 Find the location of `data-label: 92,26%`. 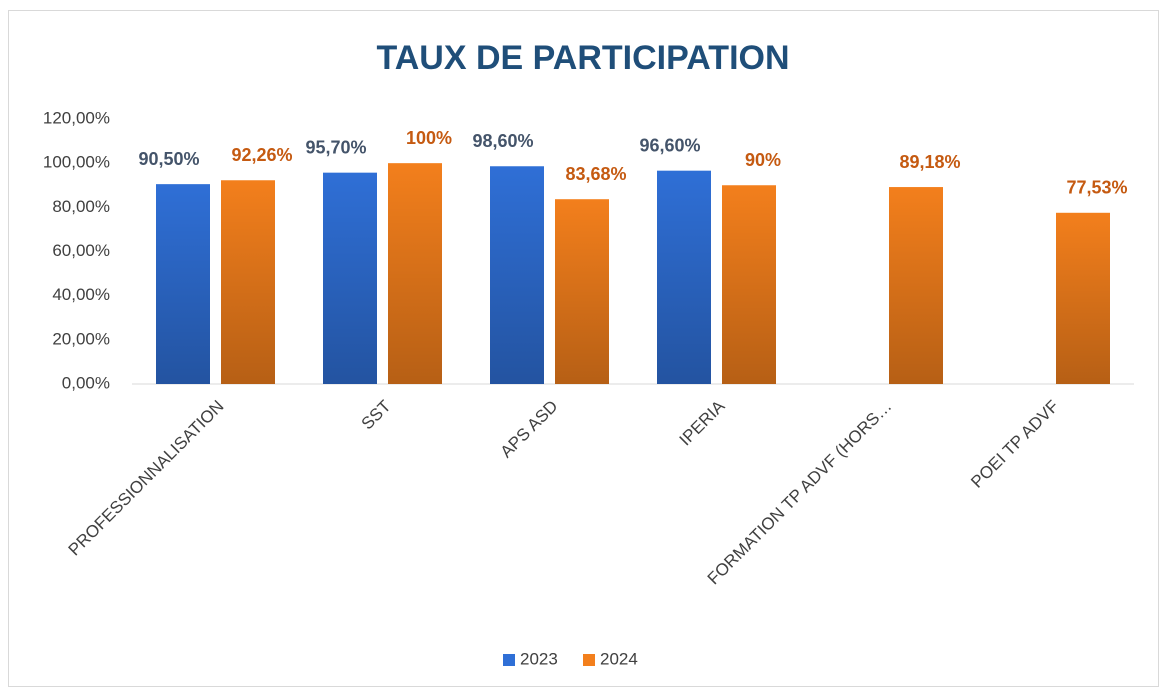

data-label: 92,26% is located at coordinates (261, 155).